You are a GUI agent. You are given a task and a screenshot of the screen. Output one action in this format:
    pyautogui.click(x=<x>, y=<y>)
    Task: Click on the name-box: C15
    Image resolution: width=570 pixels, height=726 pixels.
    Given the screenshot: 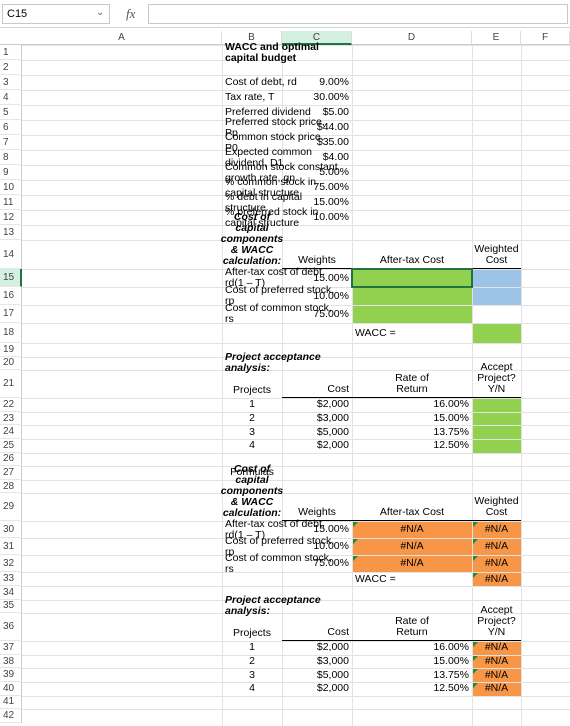 What is the action you would take?
    pyautogui.click(x=56, y=14)
    